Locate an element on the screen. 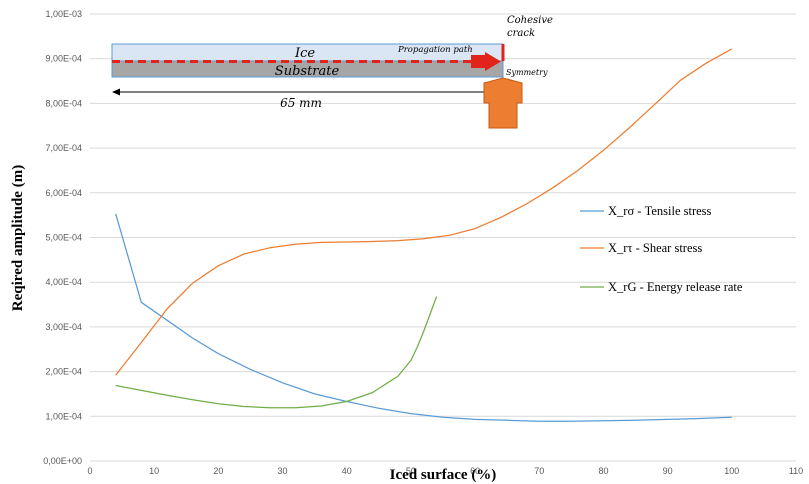 This screenshot has width=809, height=484. x-tick-label: 40 is located at coordinates (347, 471).